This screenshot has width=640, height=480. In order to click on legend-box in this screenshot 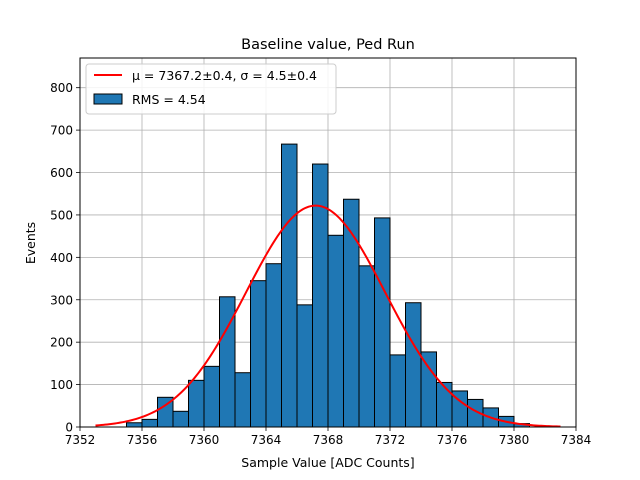, I will do `click(211, 89)`.